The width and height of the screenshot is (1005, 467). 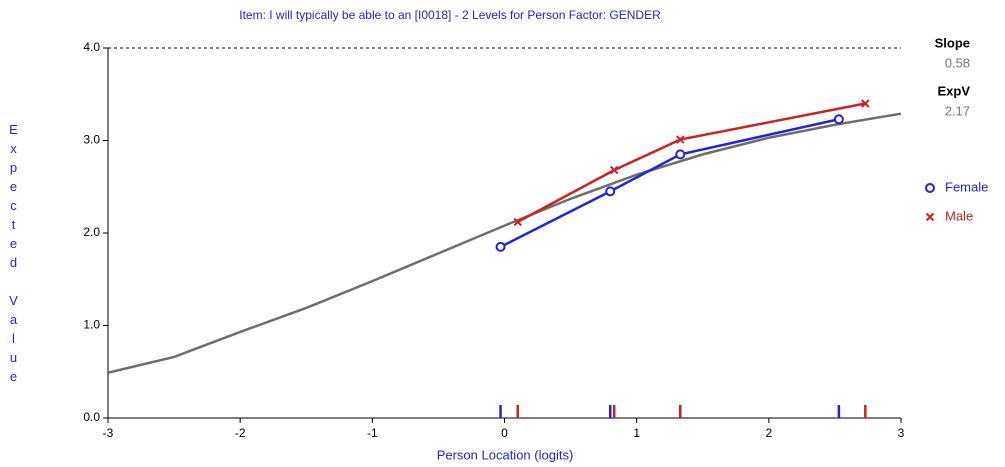 What do you see at coordinates (372, 433) in the screenshot?
I see `x-tick-label: -1` at bounding box center [372, 433].